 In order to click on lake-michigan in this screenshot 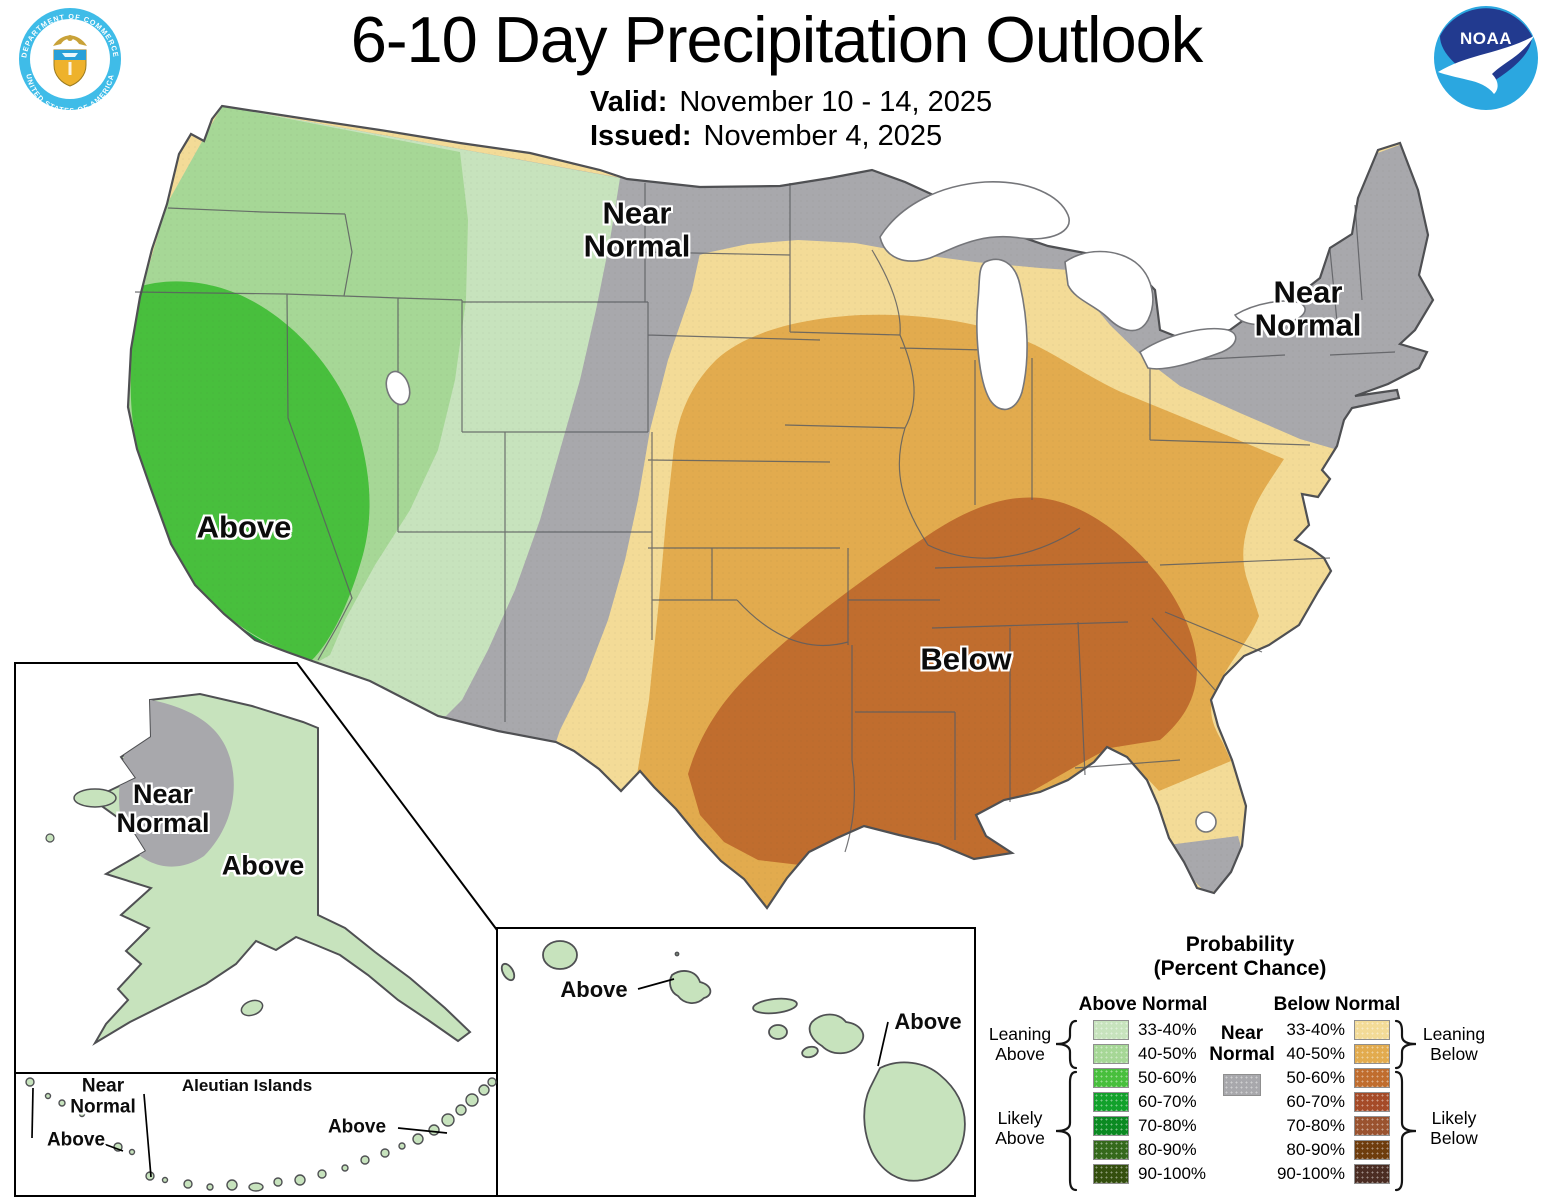, I will do `click(1002, 334)`.